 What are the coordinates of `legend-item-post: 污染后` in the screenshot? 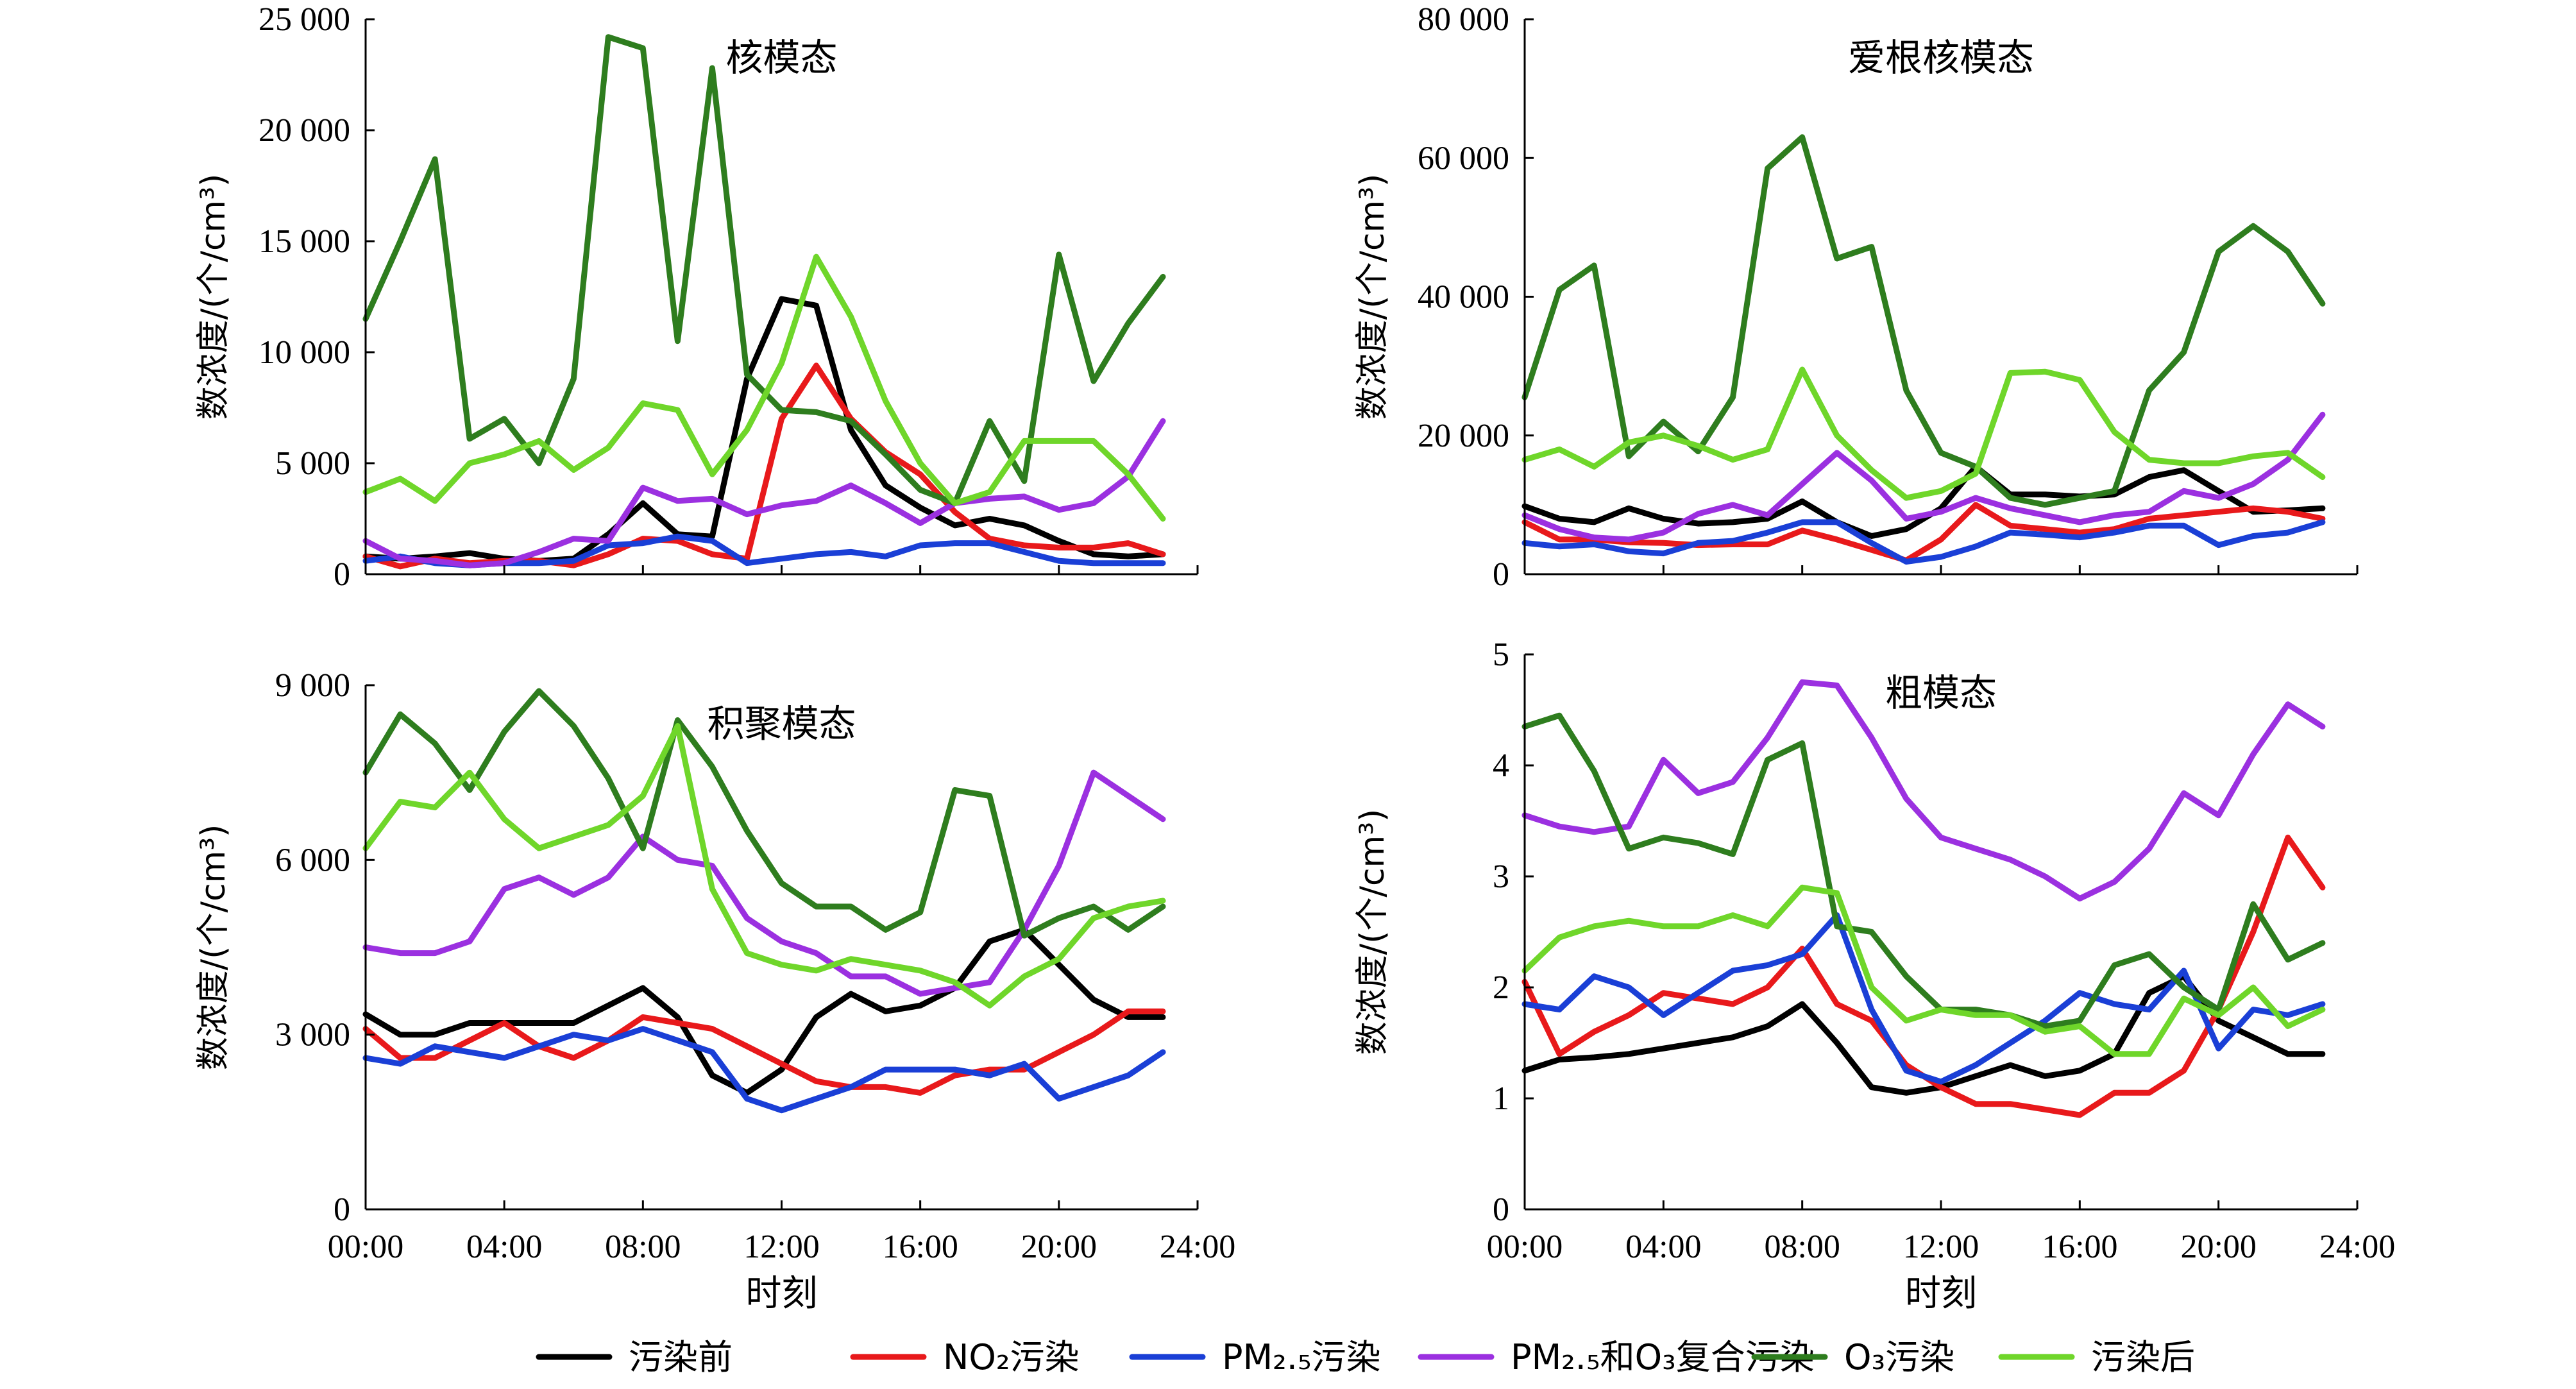 It's located at (2096, 1357).